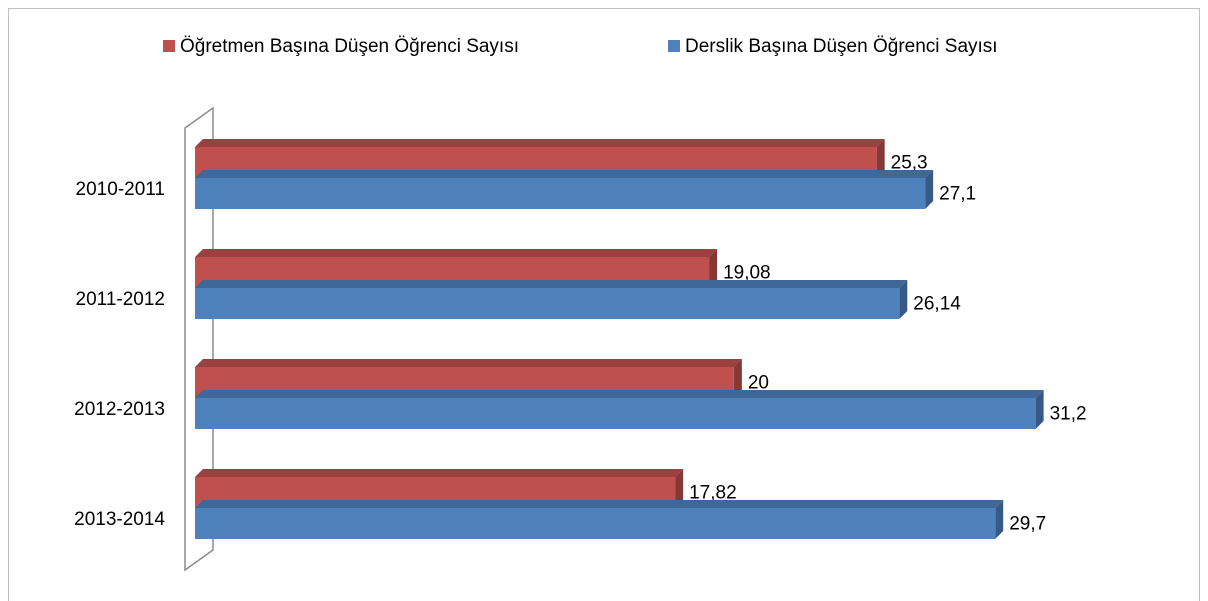  What do you see at coordinates (349, 46) in the screenshot?
I see `legend-label: Öğretmen Başına Düşen Öğrenci Sayısı` at bounding box center [349, 46].